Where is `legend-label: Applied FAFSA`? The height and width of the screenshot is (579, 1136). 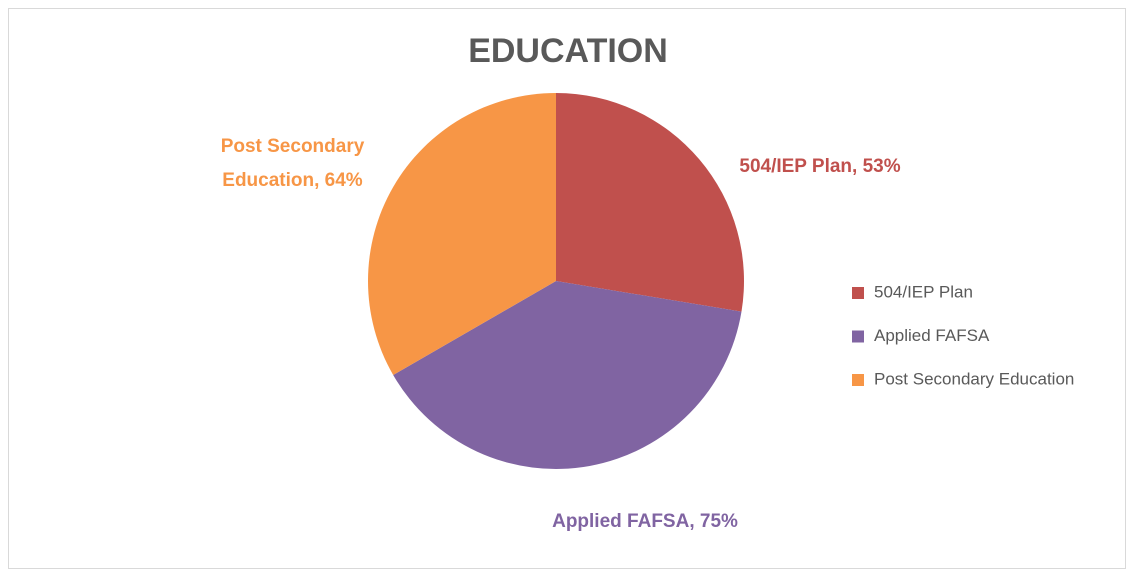
legend-label: Applied FAFSA is located at coordinates (932, 335).